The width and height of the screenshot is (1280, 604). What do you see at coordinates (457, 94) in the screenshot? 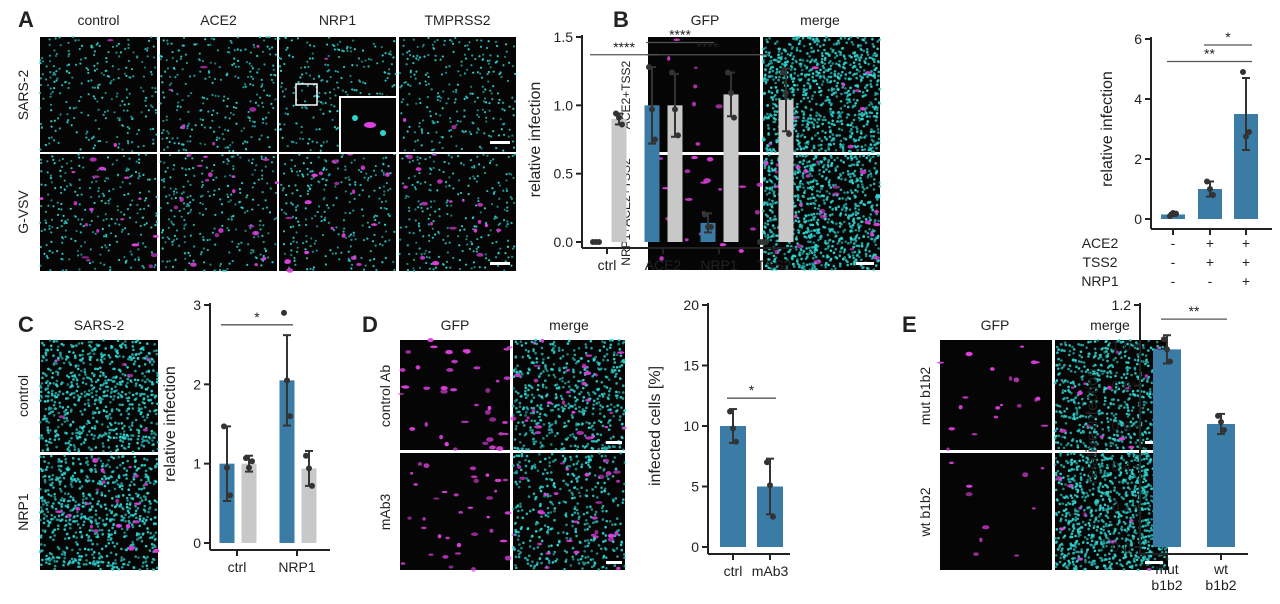
I see `micrograph-background` at bounding box center [457, 94].